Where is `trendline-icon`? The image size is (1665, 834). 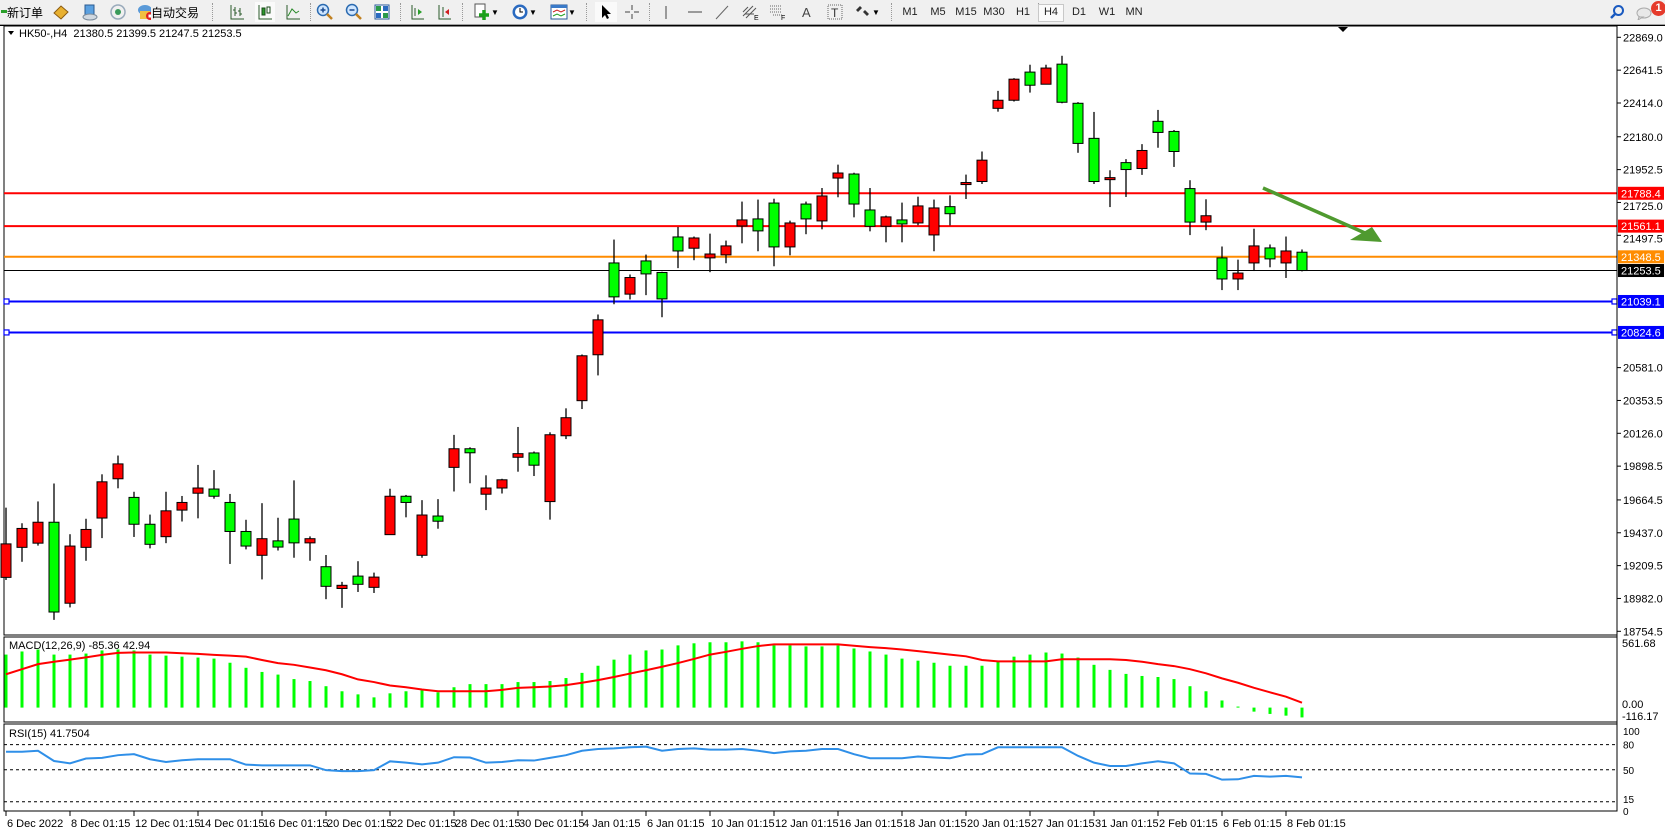 trendline-icon is located at coordinates (722, 12).